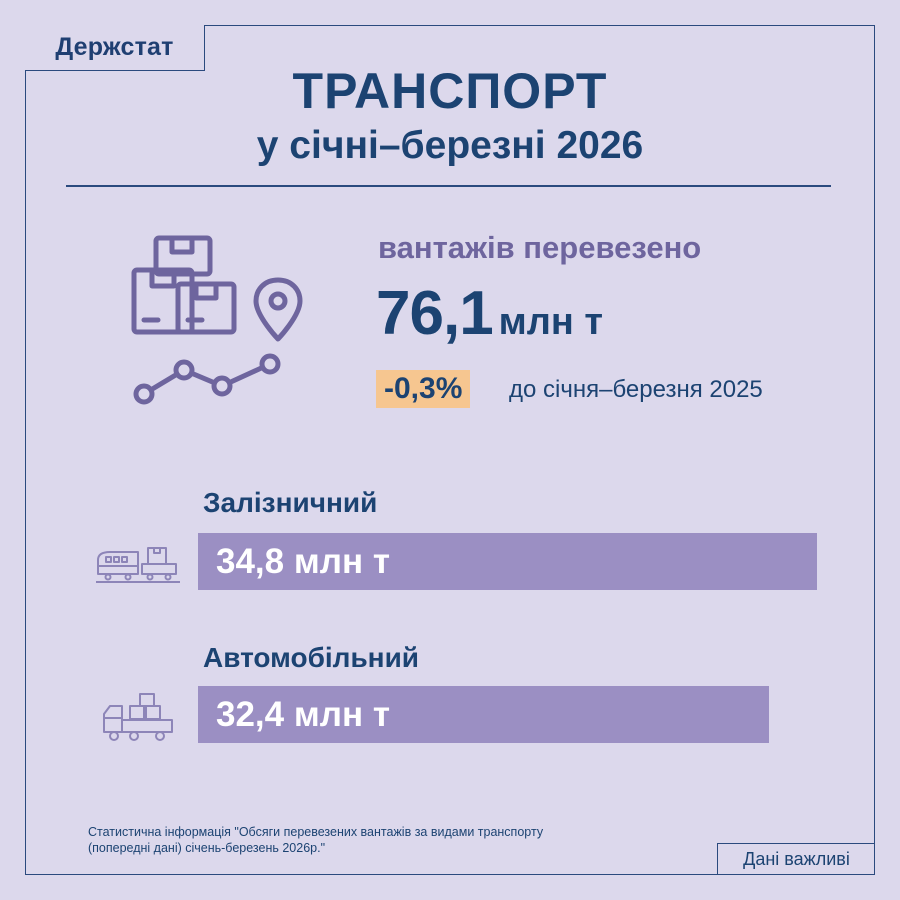 This screenshot has height=900, width=900. Describe the element at coordinates (450, 145) in the screenshot. I see `page-subtitle: у січні–березні 2026` at that location.